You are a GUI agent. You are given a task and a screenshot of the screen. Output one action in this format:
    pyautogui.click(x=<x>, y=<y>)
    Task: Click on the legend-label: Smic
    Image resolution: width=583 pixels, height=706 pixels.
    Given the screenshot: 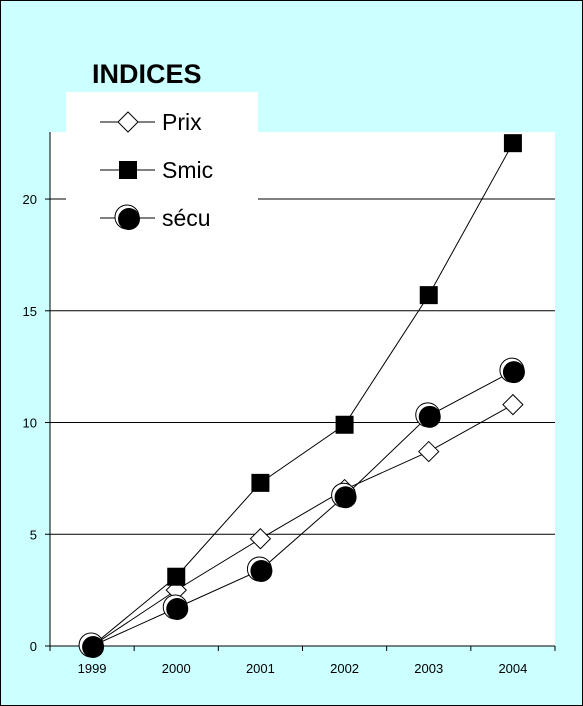 What is the action you would take?
    pyautogui.click(x=187, y=170)
    